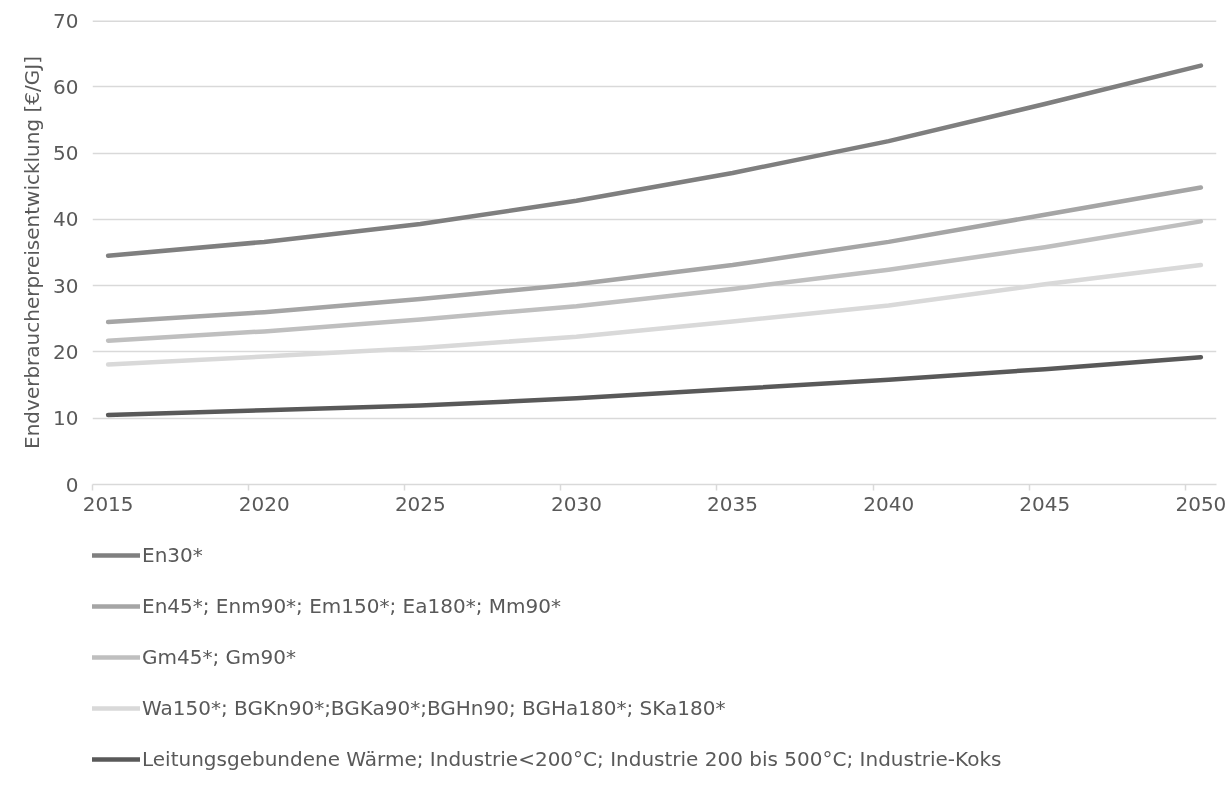  I want to click on x-tick-label: 2040, so click(889, 503).